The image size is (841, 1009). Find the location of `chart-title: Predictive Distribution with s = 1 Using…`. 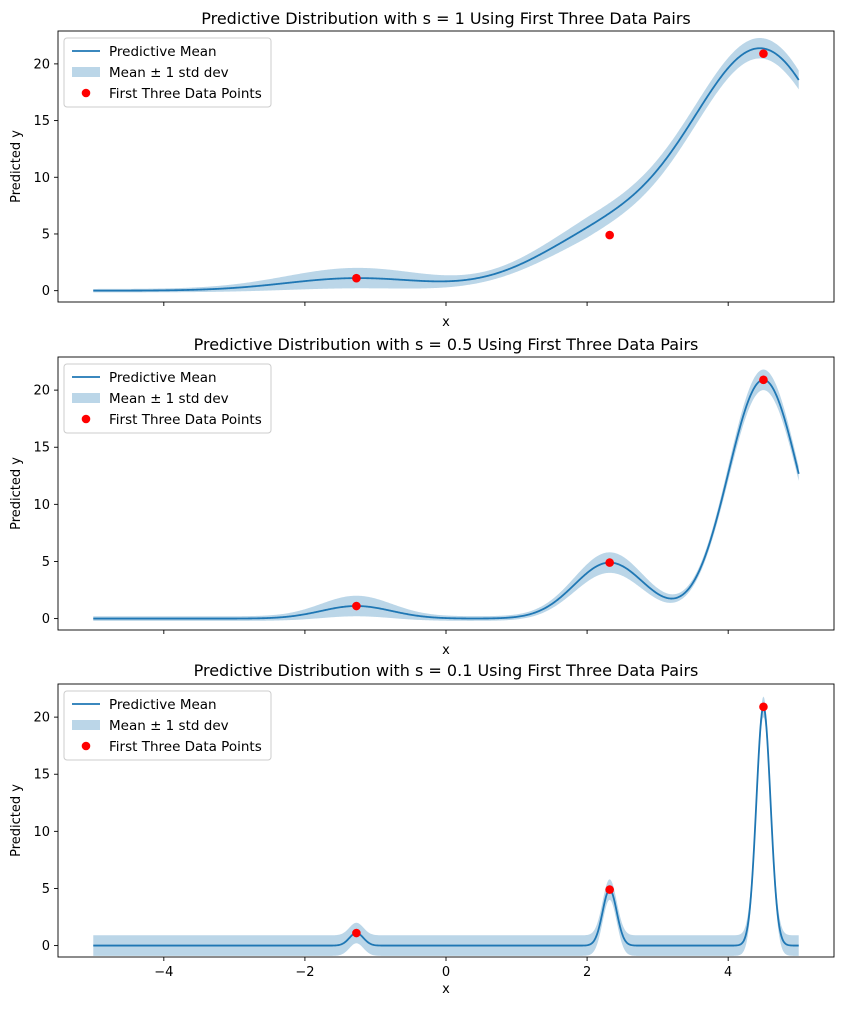

chart-title: Predictive Distribution with s = 1 Using… is located at coordinates (446, 18).